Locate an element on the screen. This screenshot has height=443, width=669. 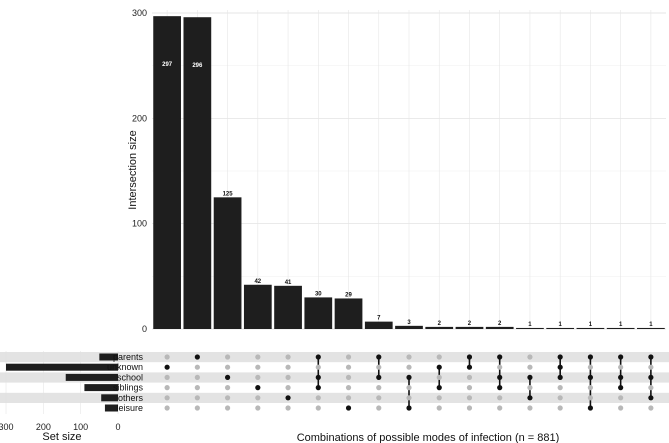
y-tick-label: 200 is located at coordinates (139, 118).